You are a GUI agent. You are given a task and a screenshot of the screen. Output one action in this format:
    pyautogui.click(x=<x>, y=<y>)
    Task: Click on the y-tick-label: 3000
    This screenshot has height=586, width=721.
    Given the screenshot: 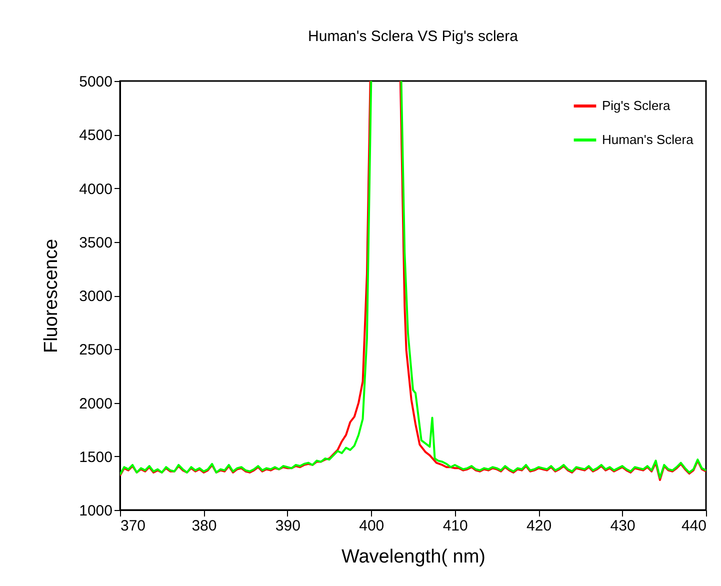 What is the action you would take?
    pyautogui.click(x=95, y=296)
    